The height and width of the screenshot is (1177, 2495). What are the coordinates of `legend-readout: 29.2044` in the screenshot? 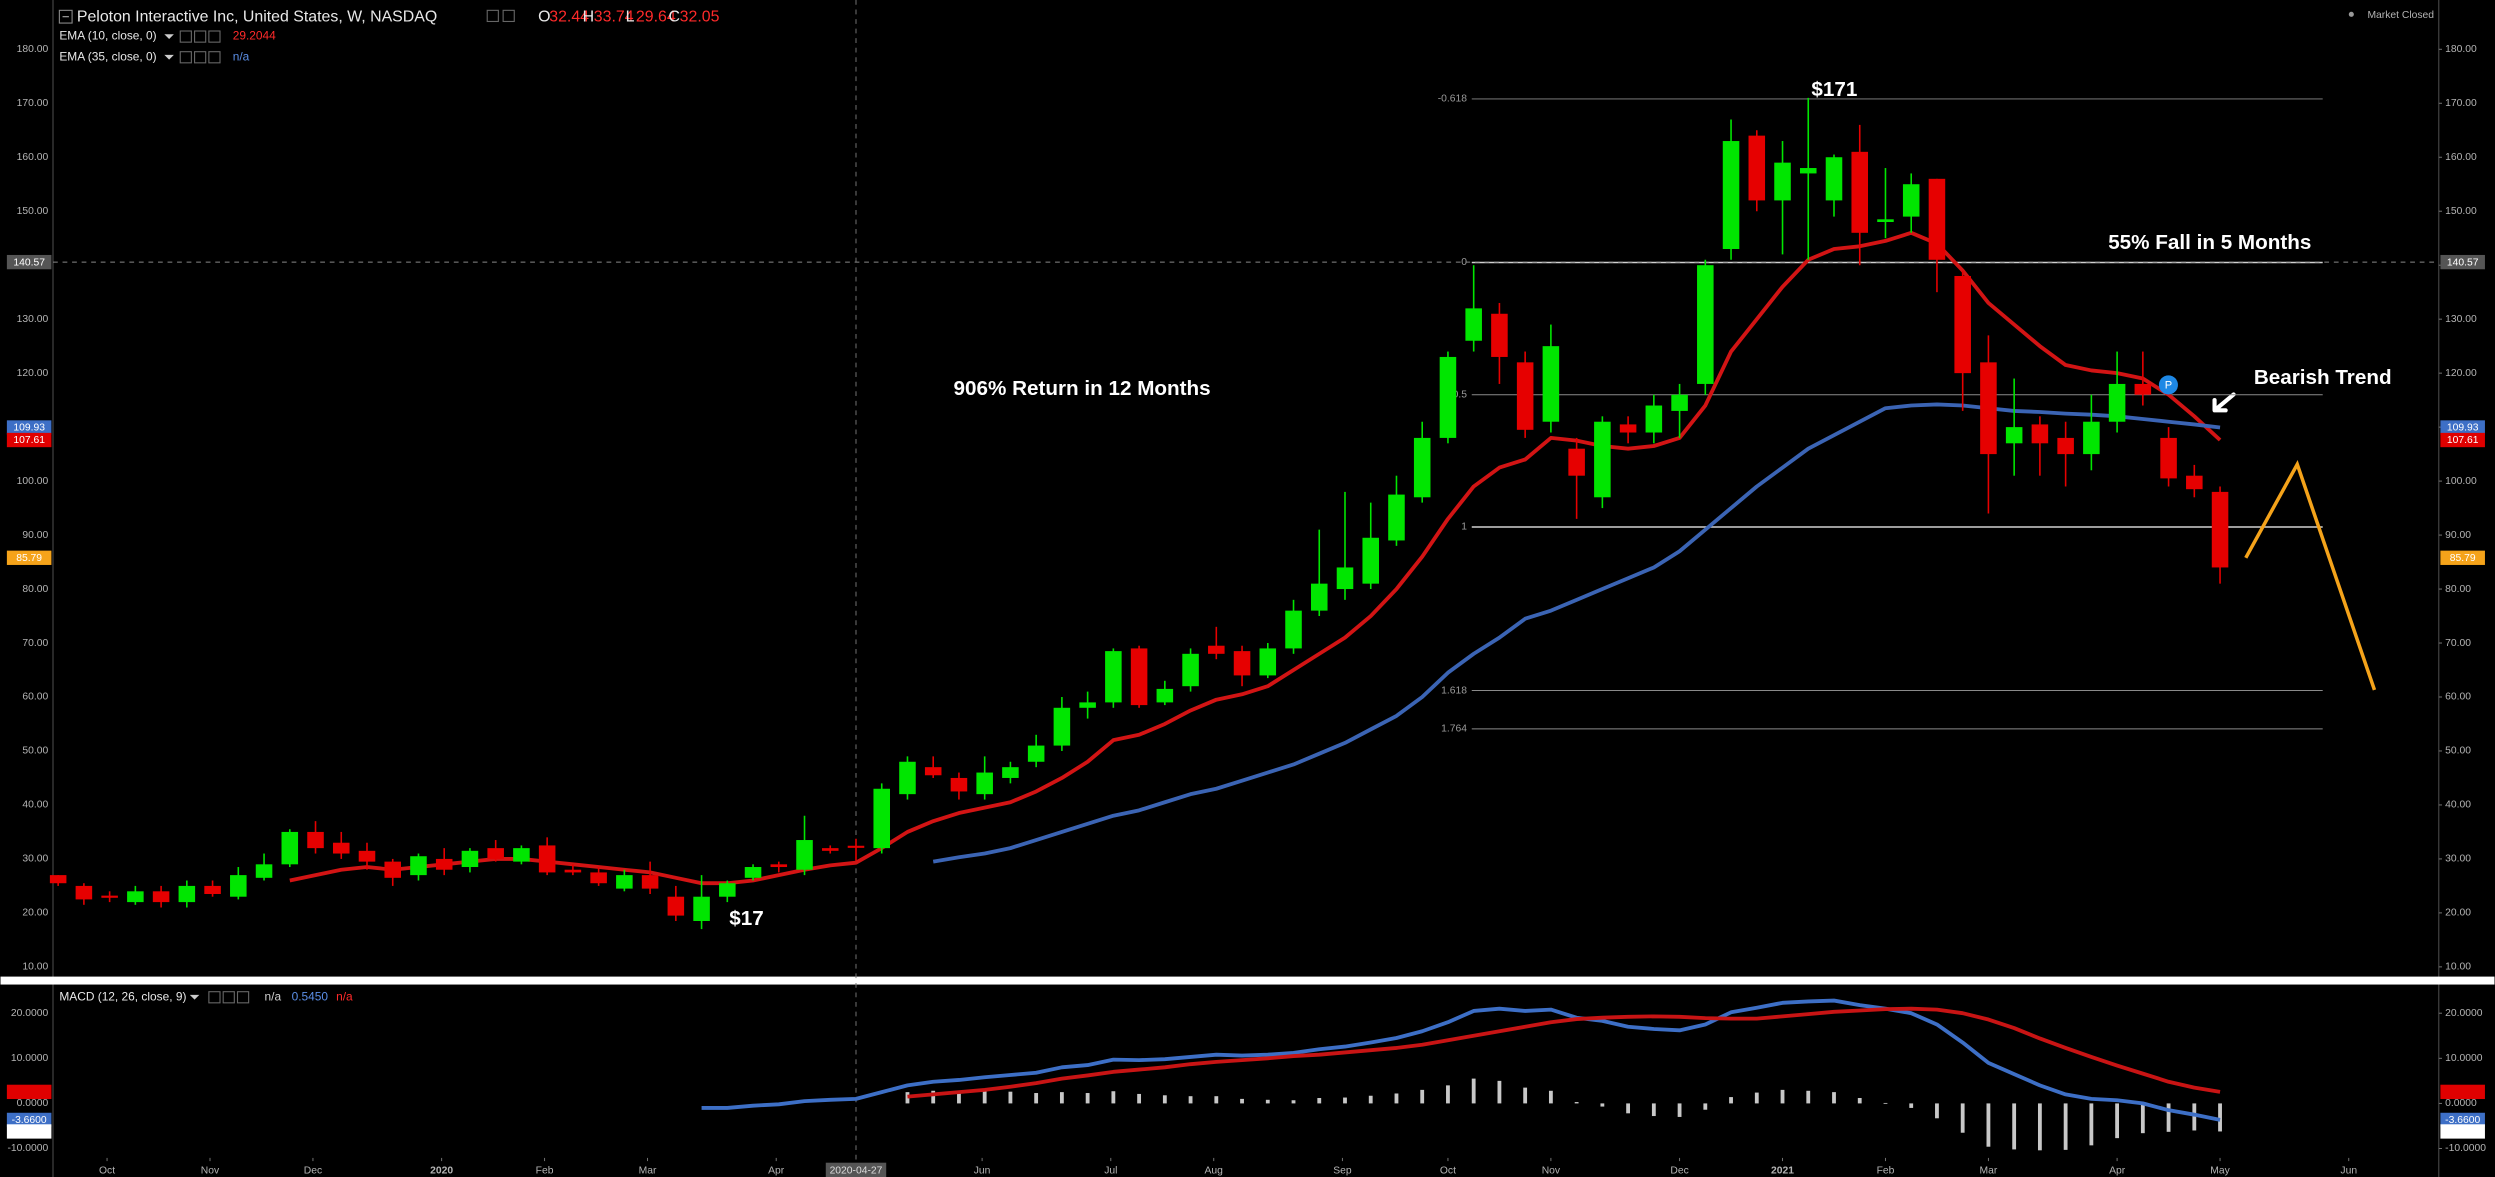 It's located at (254, 36).